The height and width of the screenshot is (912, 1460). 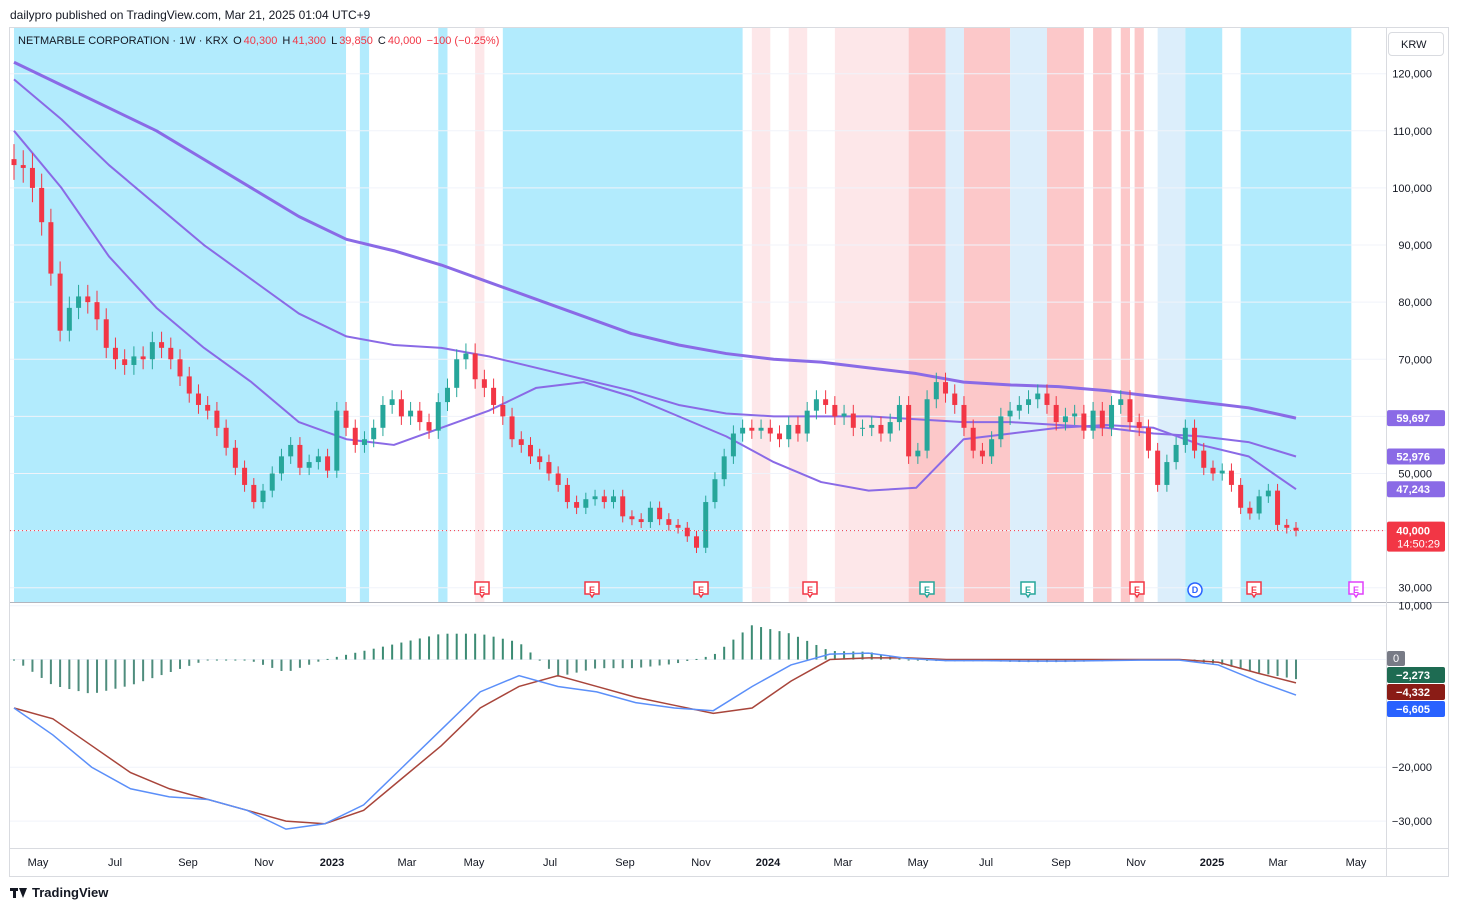 What do you see at coordinates (1413, 693) in the screenshot?
I see `signal-value-label: −4,332` at bounding box center [1413, 693].